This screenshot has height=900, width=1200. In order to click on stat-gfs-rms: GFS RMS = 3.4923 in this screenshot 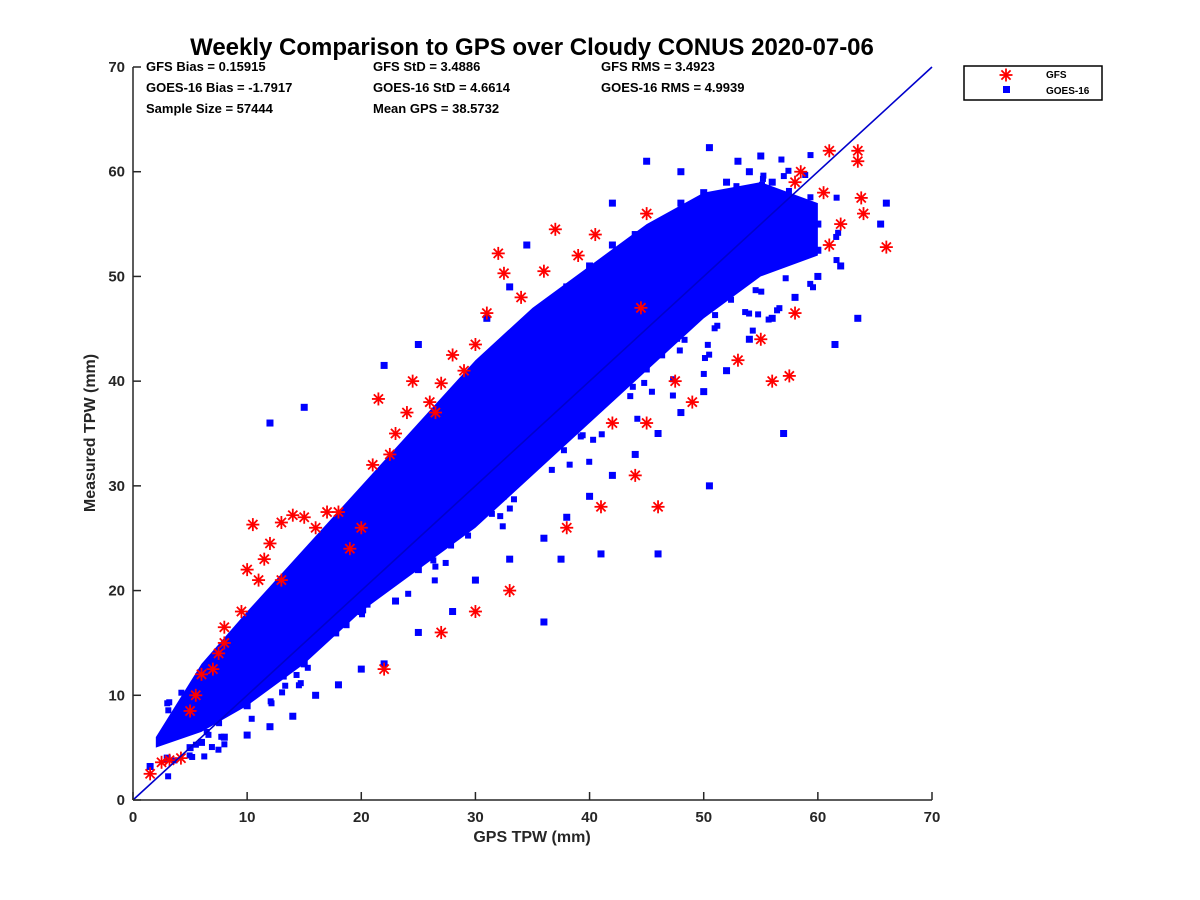, I will do `click(658, 66)`.